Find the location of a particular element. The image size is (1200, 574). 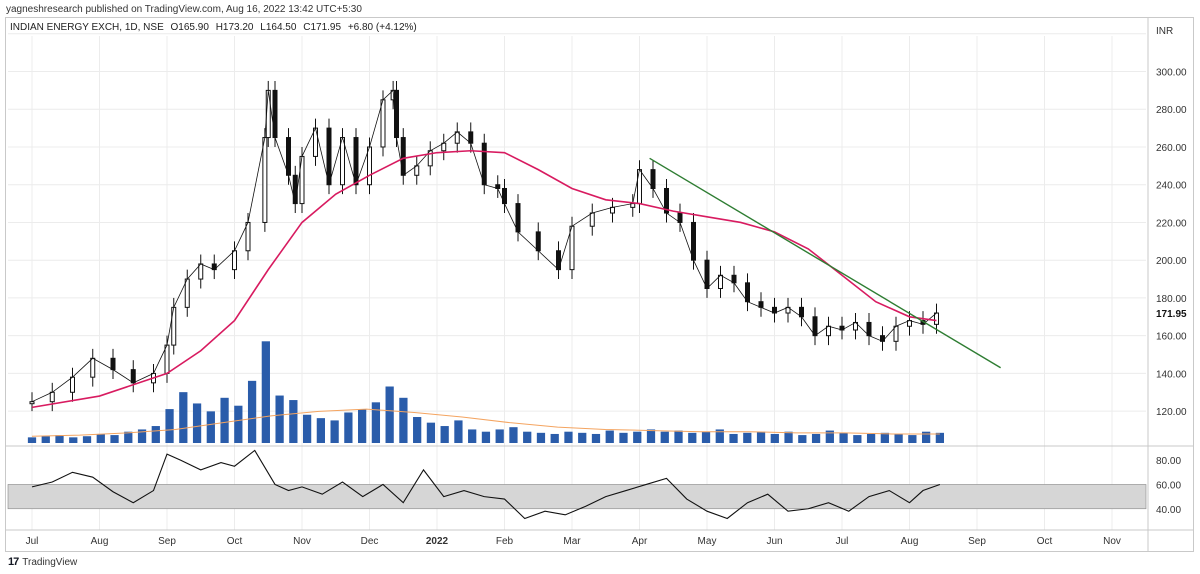

price-tick-label: 300.00 is located at coordinates (1171, 73).